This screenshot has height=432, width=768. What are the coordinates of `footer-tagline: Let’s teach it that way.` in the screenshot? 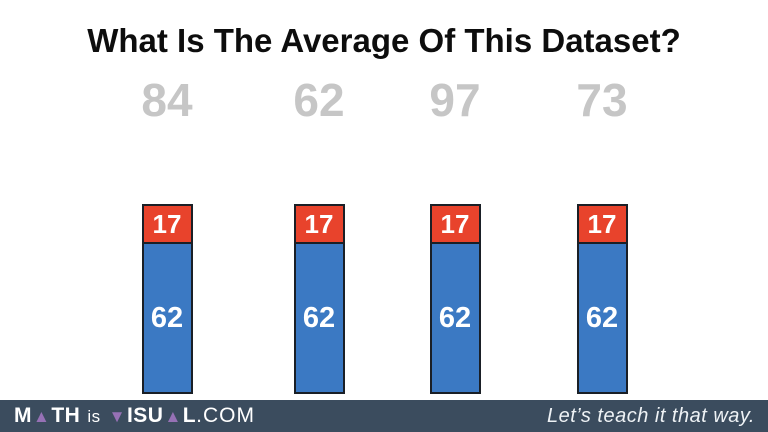 It's located at (650, 415).